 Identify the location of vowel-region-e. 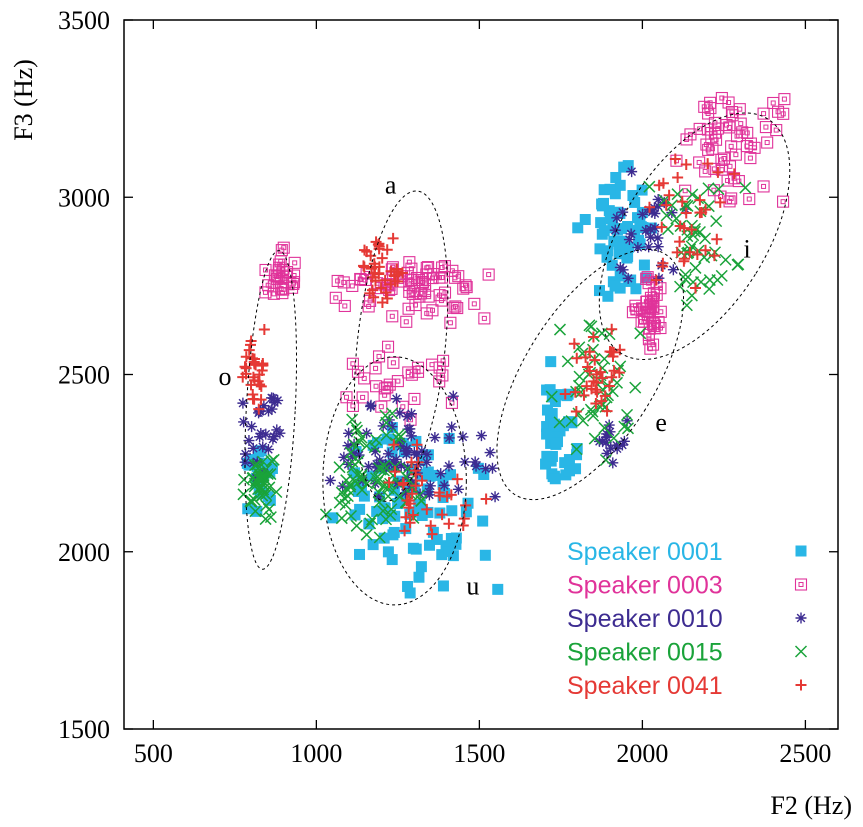
(590, 374).